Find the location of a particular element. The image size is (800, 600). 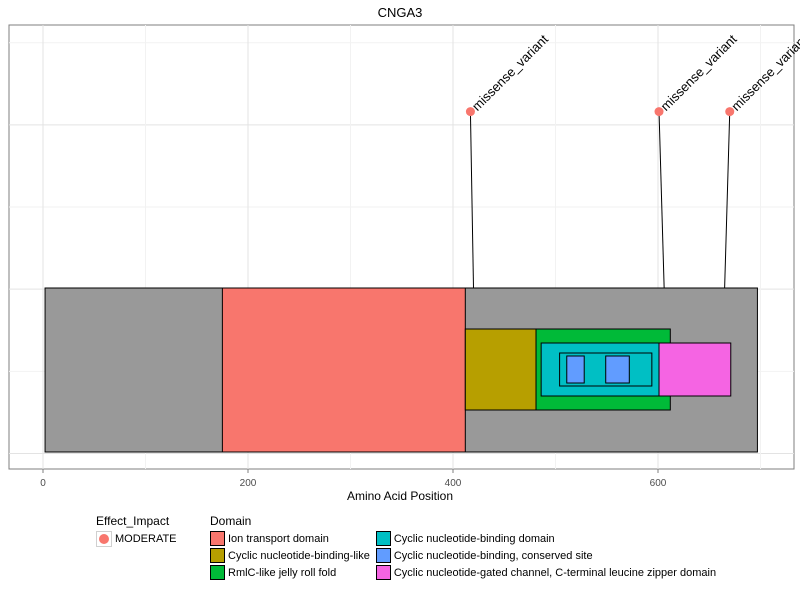

x-tick-label: 400 is located at coordinates (453, 483).